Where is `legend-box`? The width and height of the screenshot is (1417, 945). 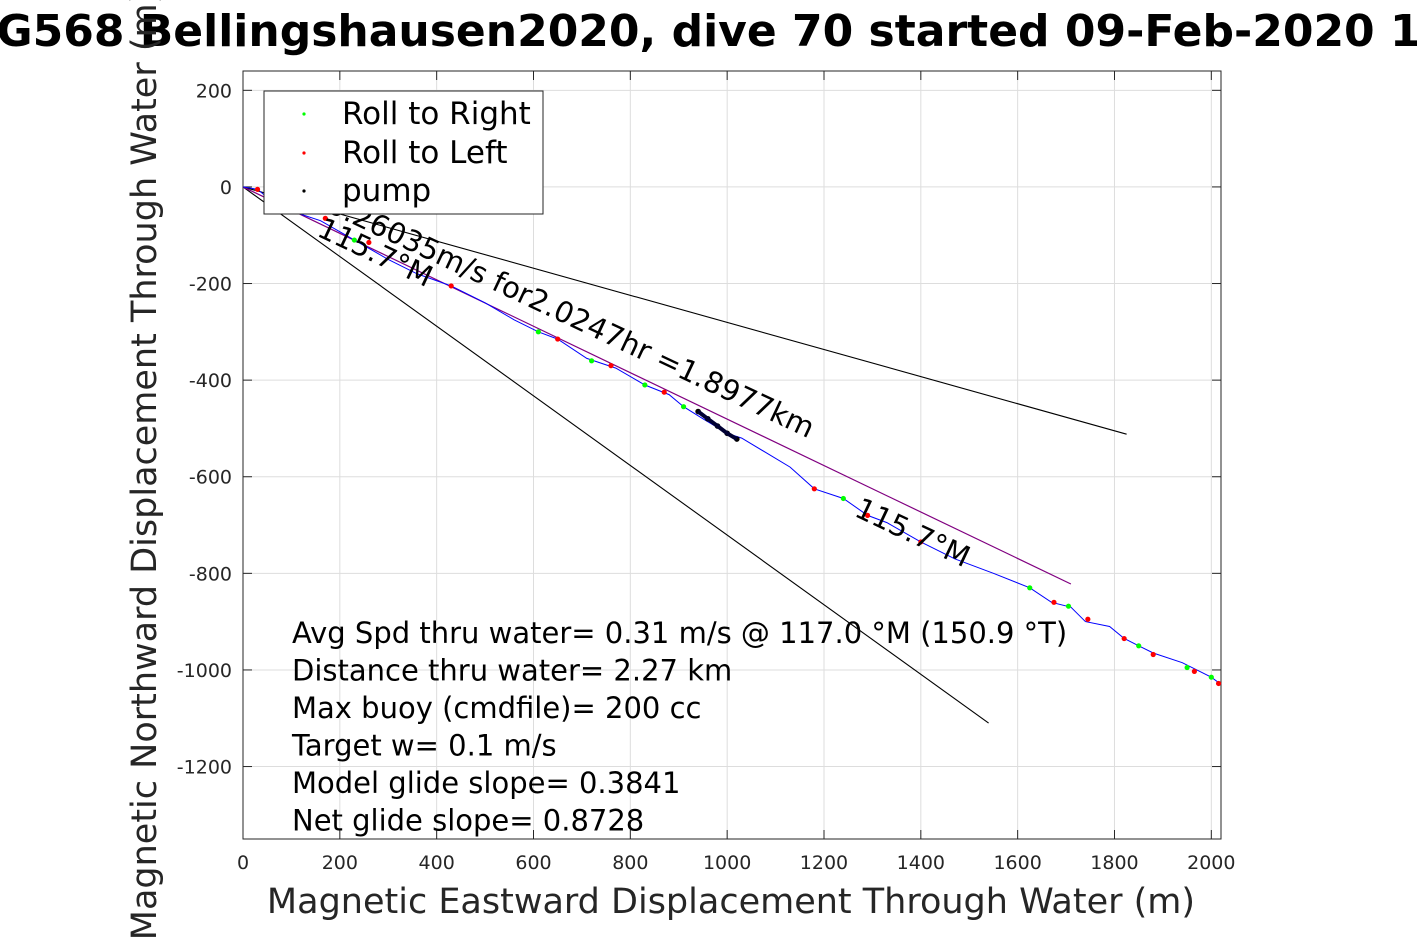 legend-box is located at coordinates (403, 152).